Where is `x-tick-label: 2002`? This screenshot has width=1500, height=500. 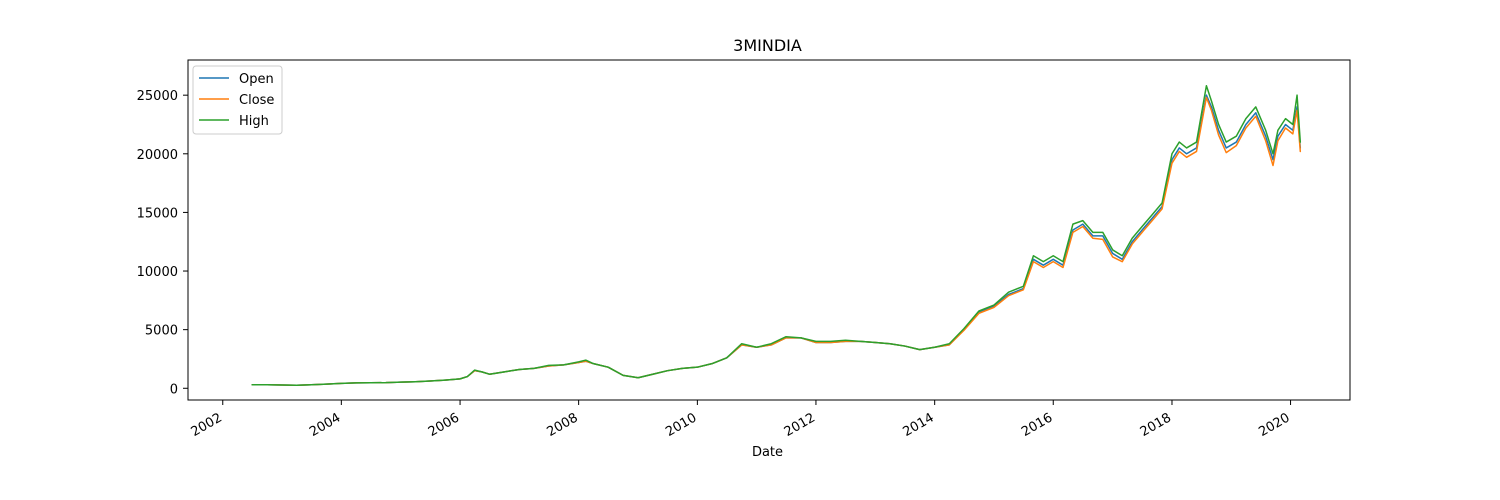
x-tick-label: 2002 is located at coordinates (207, 425).